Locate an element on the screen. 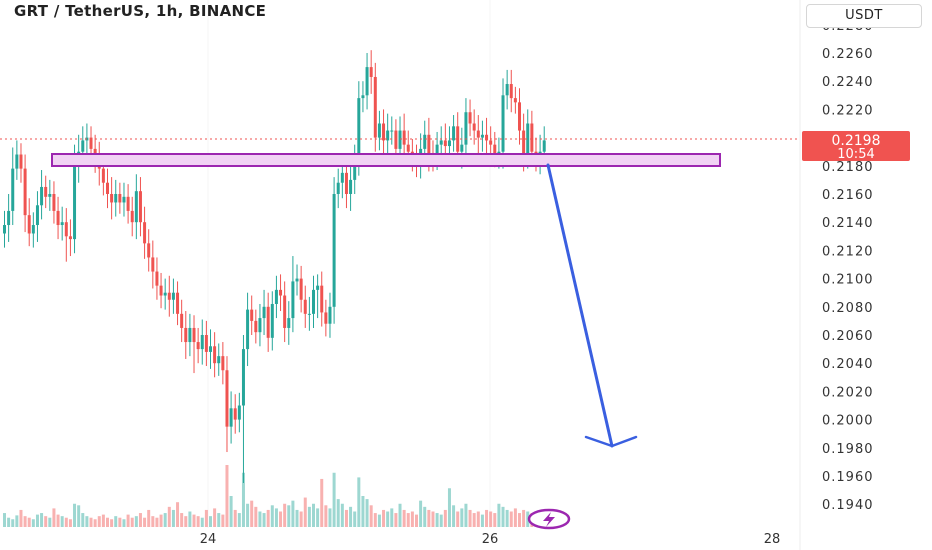  support-zone is located at coordinates (386, 160).